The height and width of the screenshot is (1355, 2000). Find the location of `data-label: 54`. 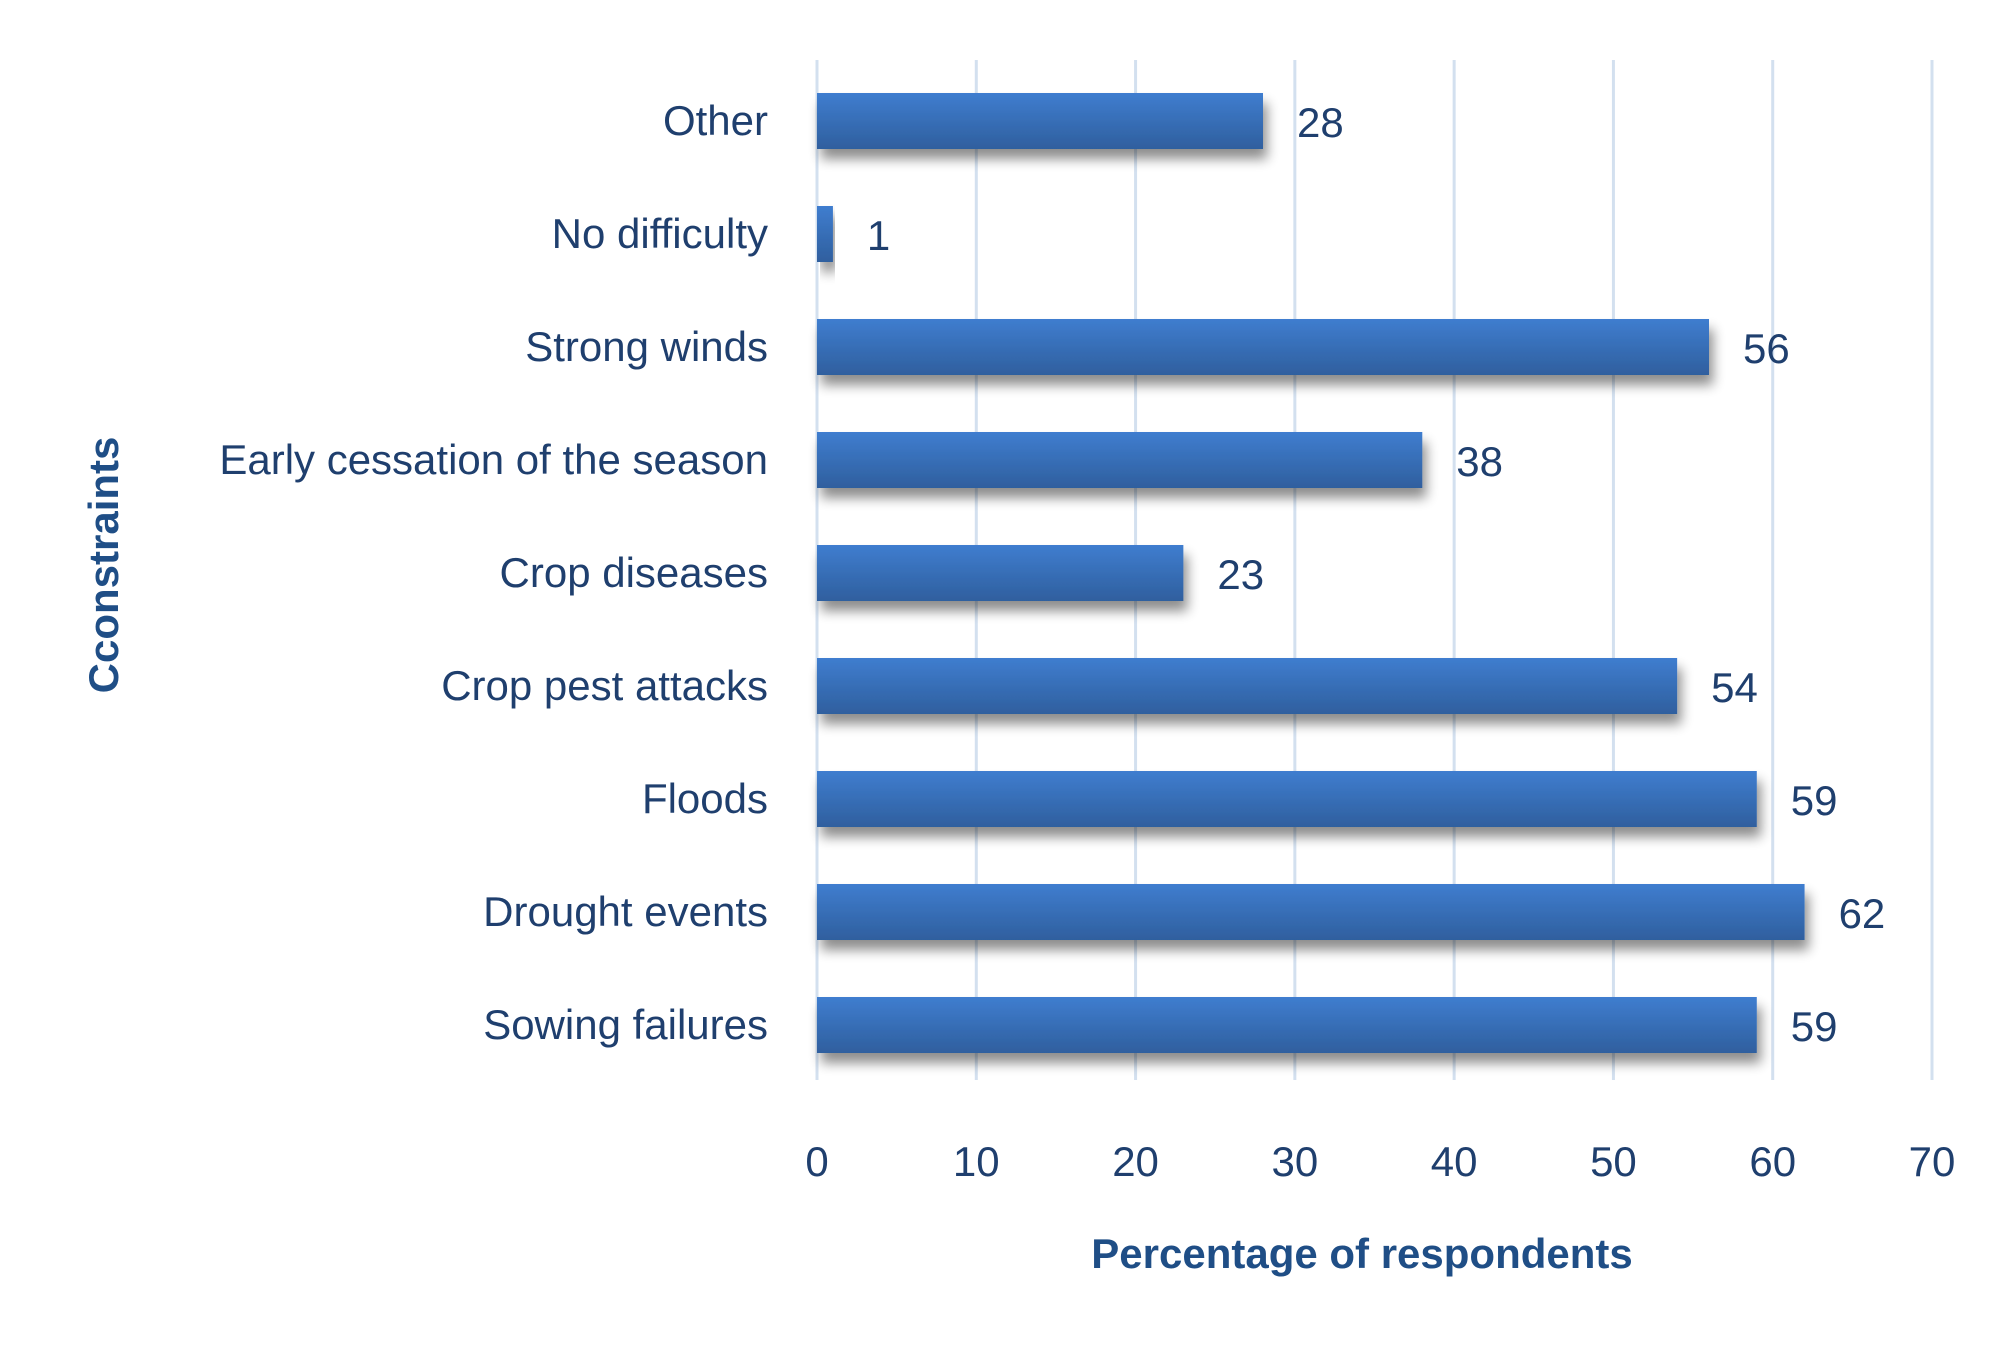

data-label: 54 is located at coordinates (1734, 687).